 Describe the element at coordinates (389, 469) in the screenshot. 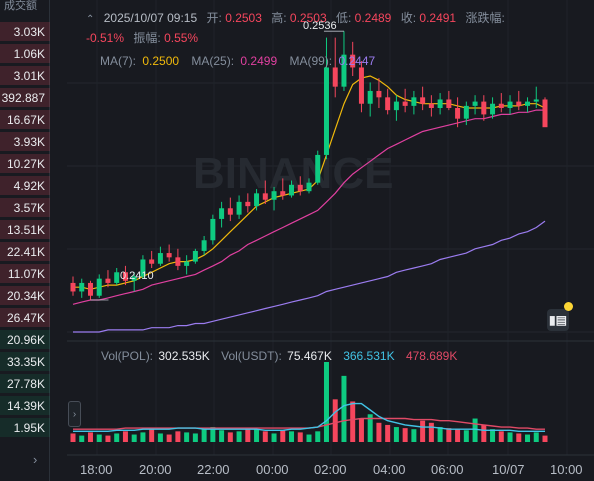

I see `time-tick: 04:00` at that location.